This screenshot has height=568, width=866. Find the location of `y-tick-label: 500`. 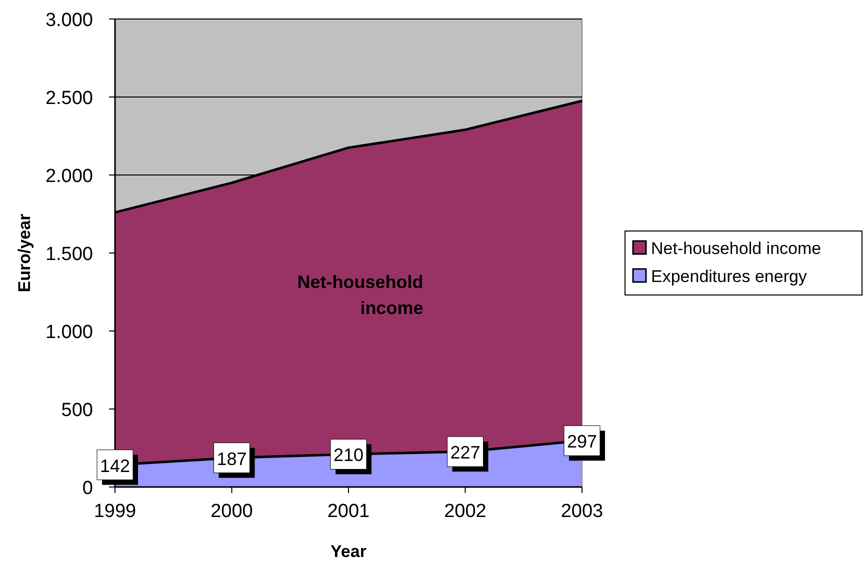

y-tick-label: 500 is located at coordinates (77, 410).